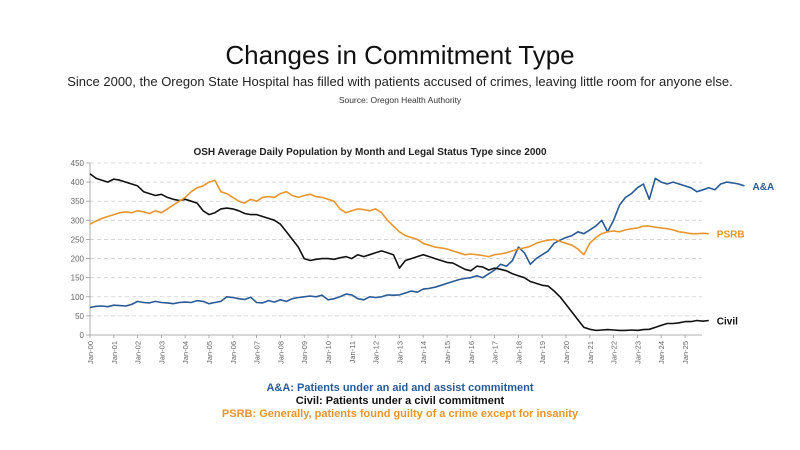 This screenshot has height=450, width=800. Describe the element at coordinates (328, 352) in the screenshot. I see `x-tick-label: Jan-10` at that location.